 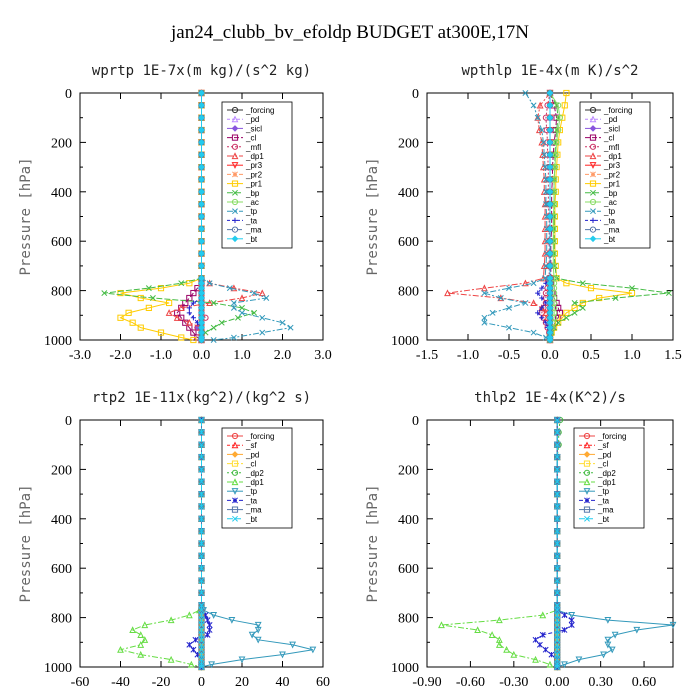 I want to click on x-tick-label: -1.5, so click(x=427, y=355).